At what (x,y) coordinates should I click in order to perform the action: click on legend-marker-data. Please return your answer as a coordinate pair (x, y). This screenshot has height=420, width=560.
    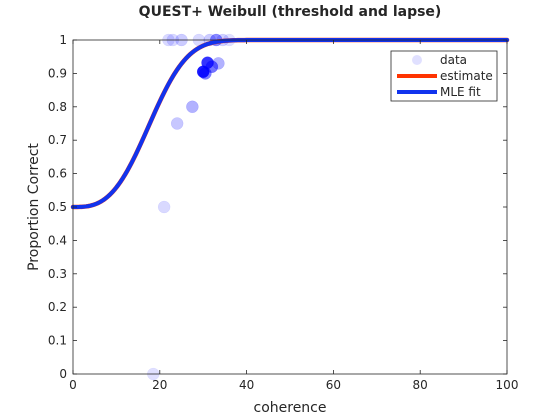
    Looking at the image, I should click on (417, 60).